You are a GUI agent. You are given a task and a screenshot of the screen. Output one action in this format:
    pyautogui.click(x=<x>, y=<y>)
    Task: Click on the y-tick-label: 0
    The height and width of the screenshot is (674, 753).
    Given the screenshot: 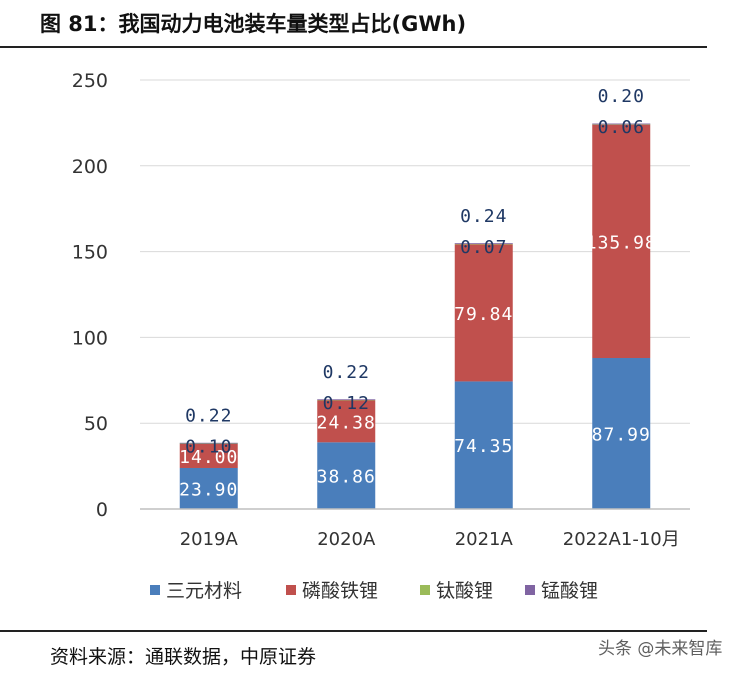 What is the action you would take?
    pyautogui.click(x=102, y=510)
    